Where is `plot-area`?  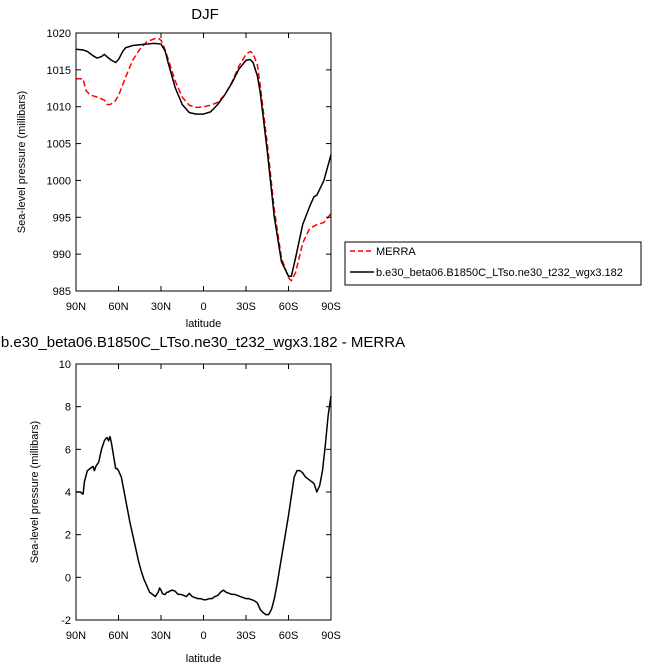
plot-area is located at coordinates (203, 159).